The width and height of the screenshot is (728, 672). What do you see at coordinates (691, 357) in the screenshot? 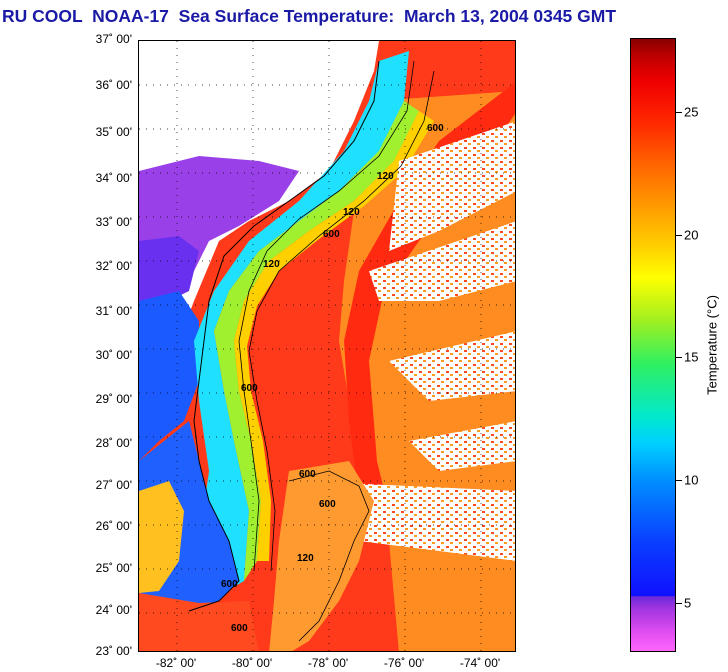
I see `colorbar-tick-label: 15` at bounding box center [691, 357].